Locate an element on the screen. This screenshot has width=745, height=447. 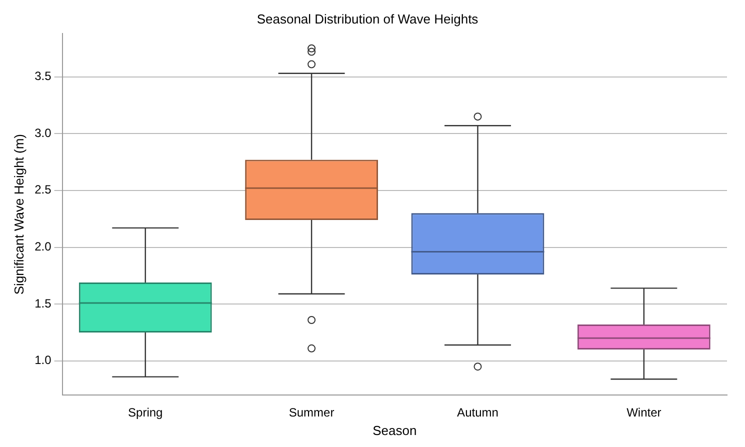
y-axis-title: Significant Wave Height (m) is located at coordinates (18, 214).